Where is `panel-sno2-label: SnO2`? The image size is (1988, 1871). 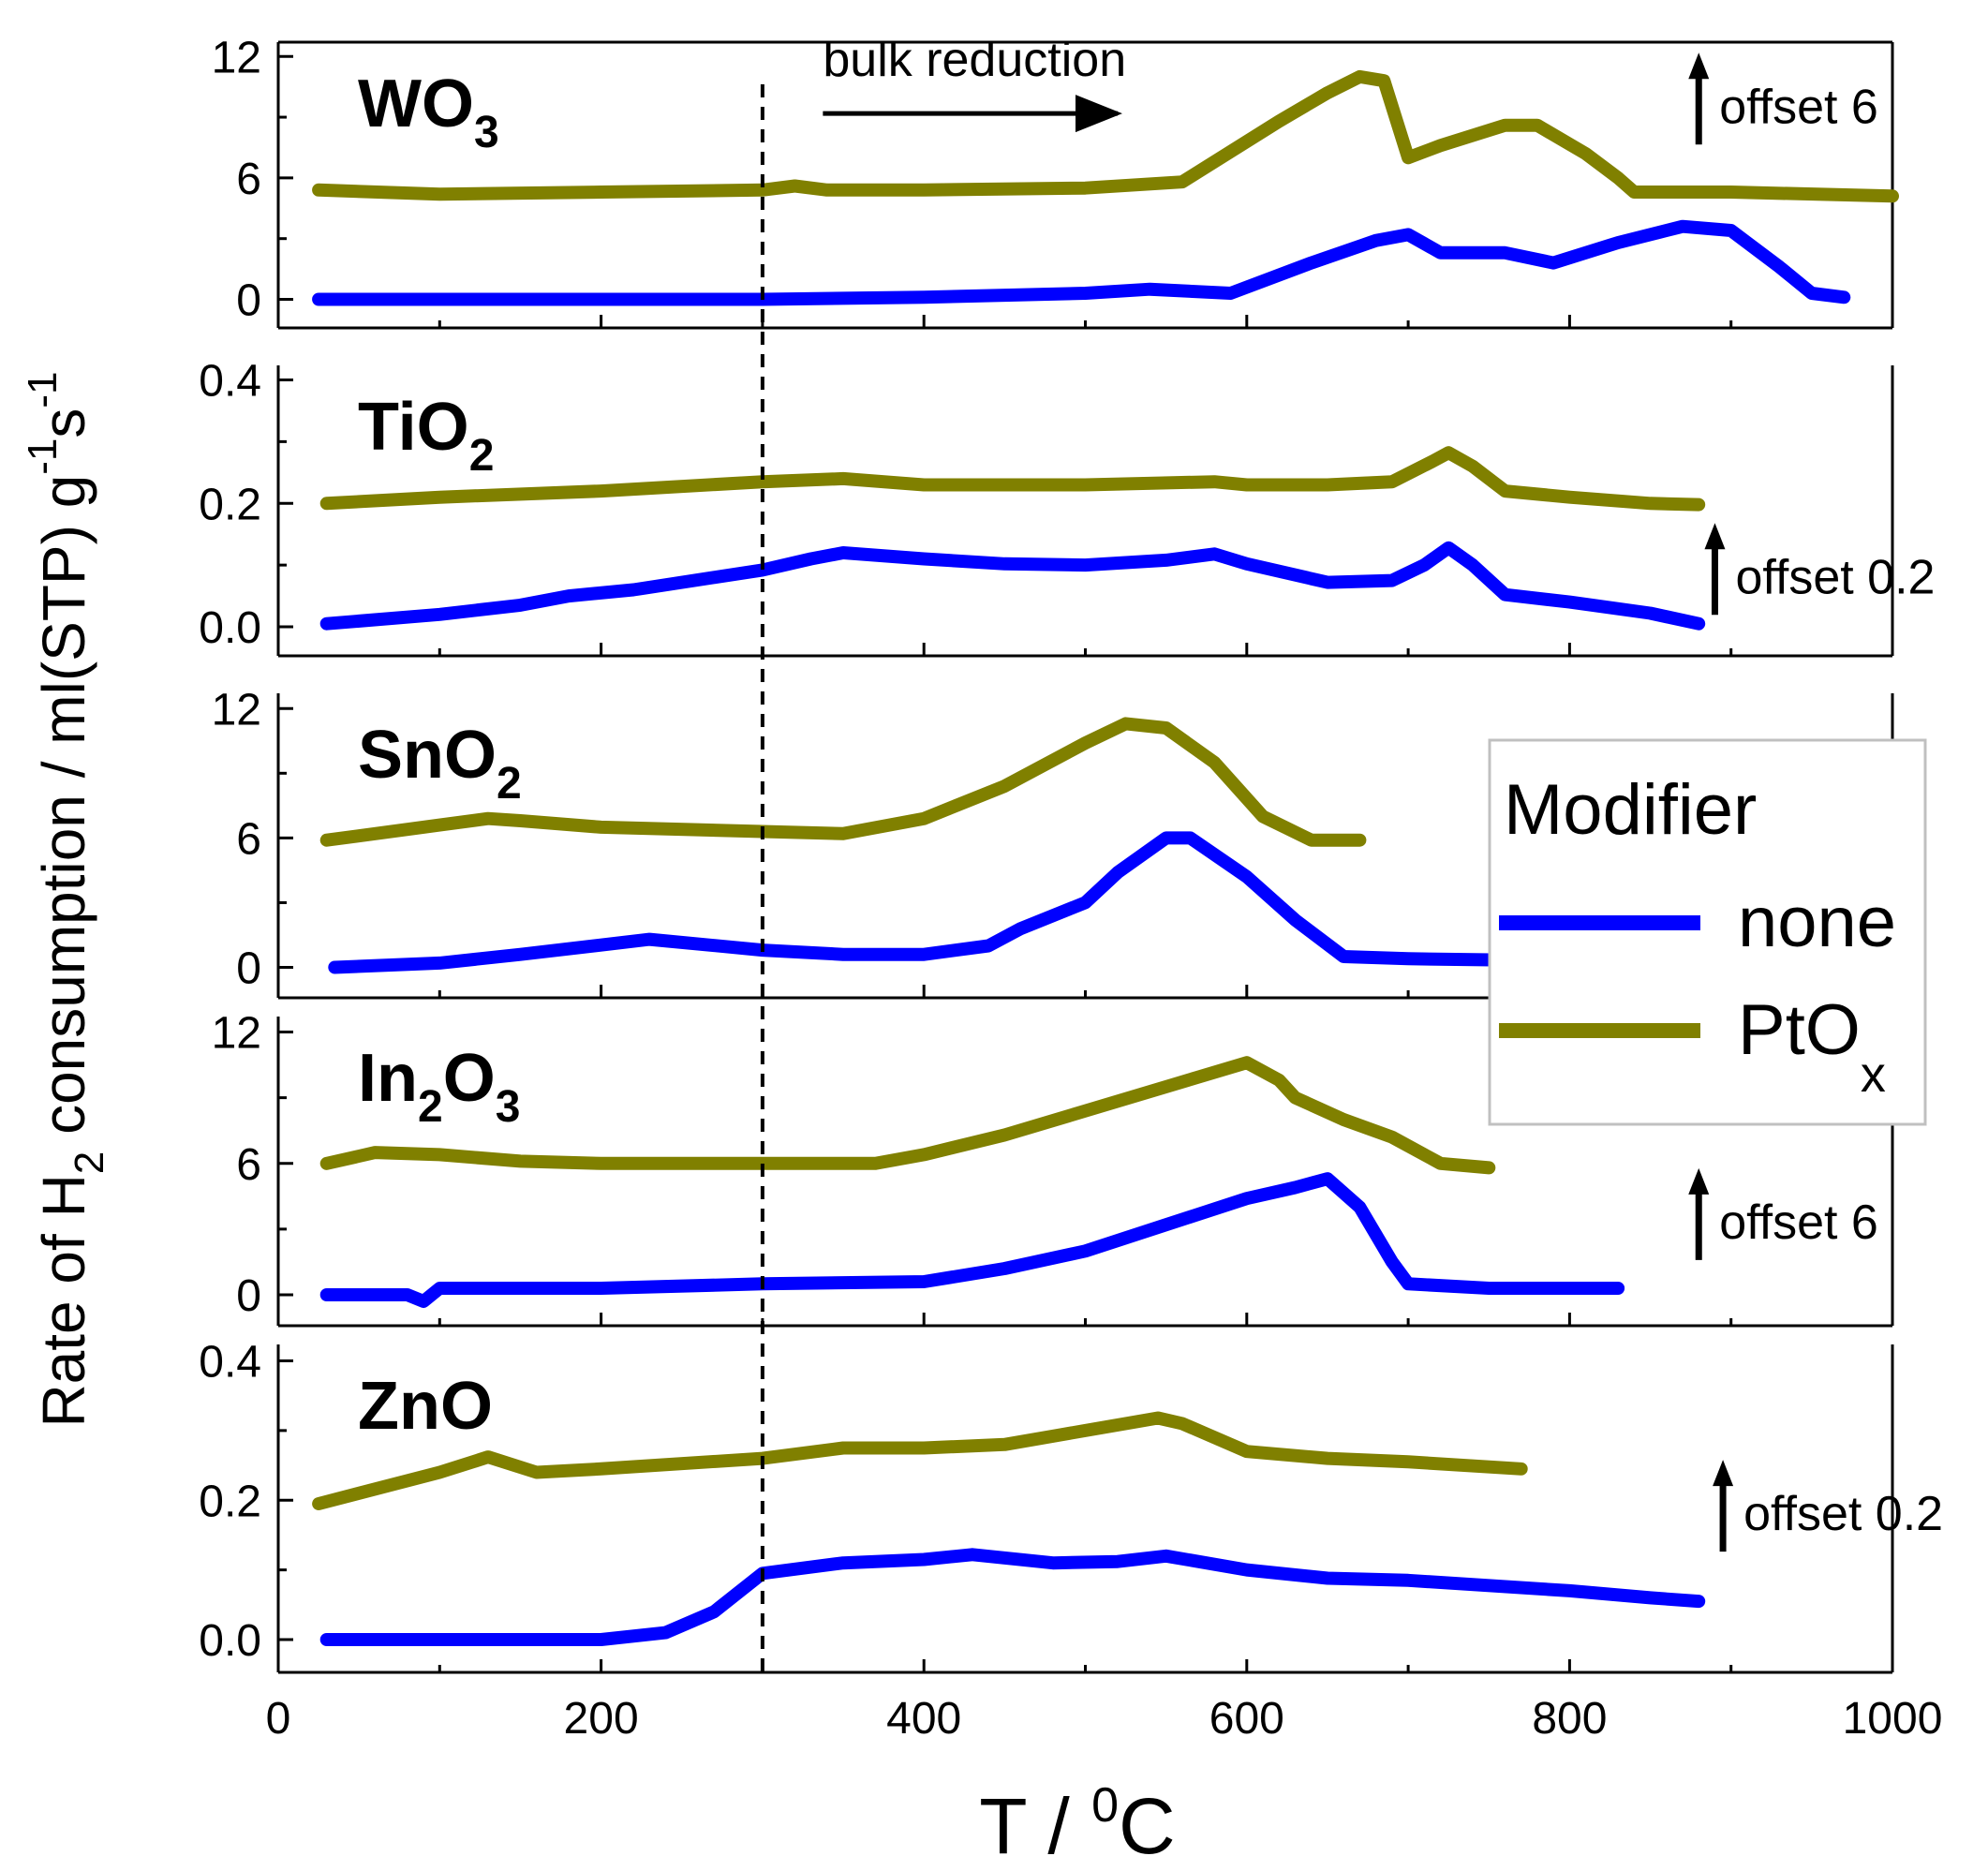 panel-sno2-label: SnO2 is located at coordinates (440, 763).